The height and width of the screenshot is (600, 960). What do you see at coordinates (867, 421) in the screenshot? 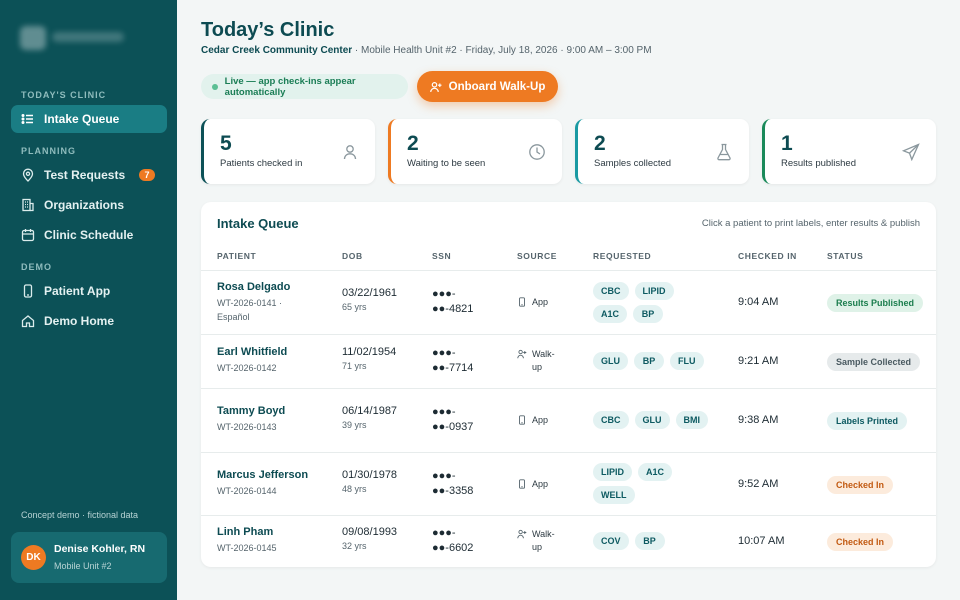
I see `status-badge: Labels Printed` at bounding box center [867, 421].